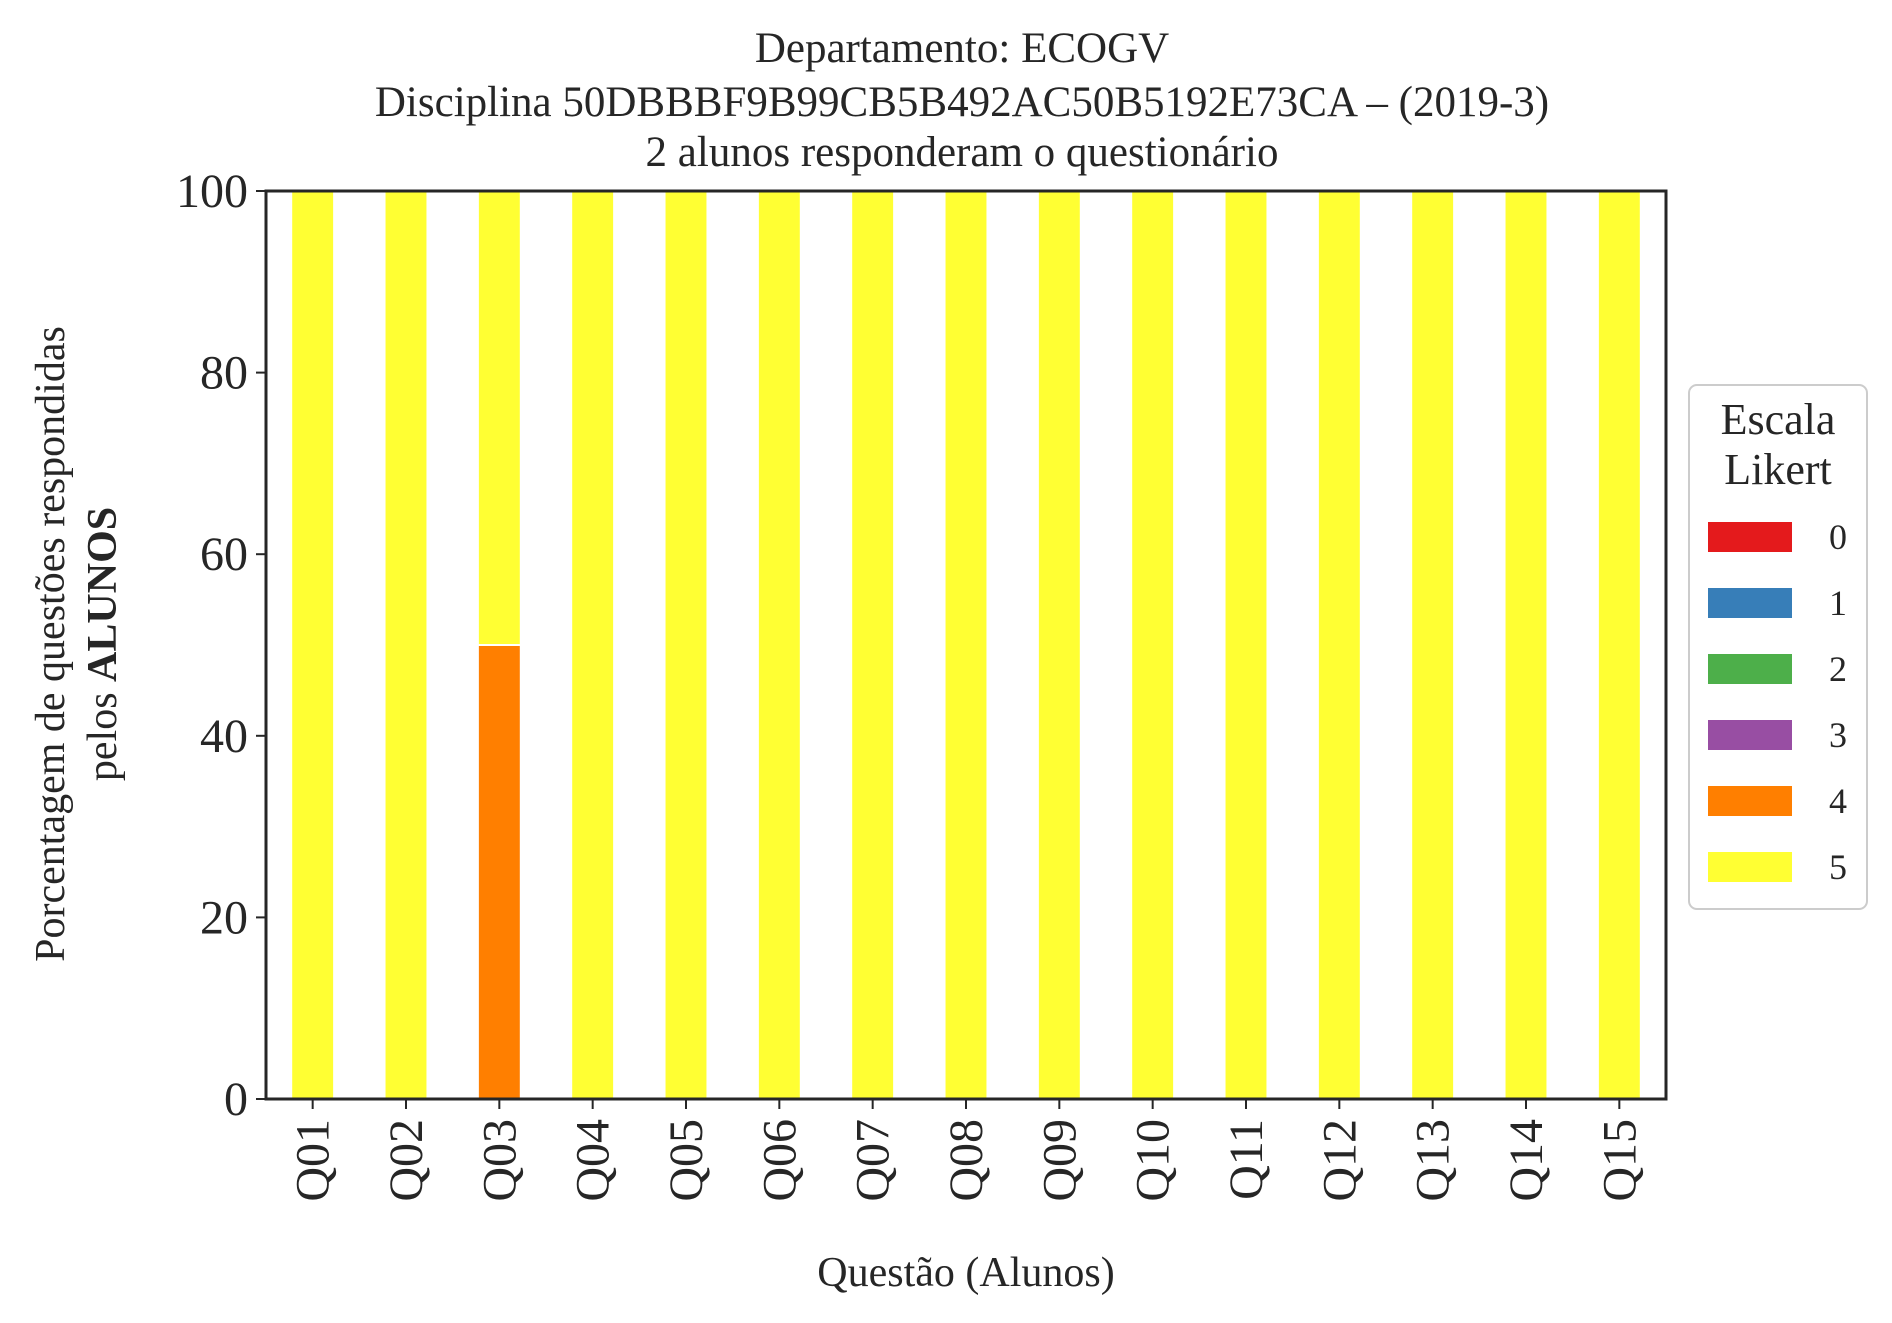 Image resolution: width=1892 pixels, height=1323 pixels. I want to click on x-tick-label-q05: Q05, so click(686, 1160).